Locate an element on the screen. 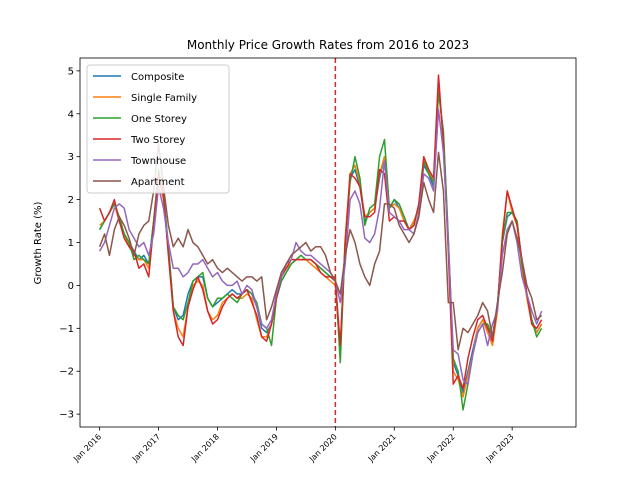 The width and height of the screenshot is (640, 480). y-tick-label: 1 is located at coordinates (71, 243).